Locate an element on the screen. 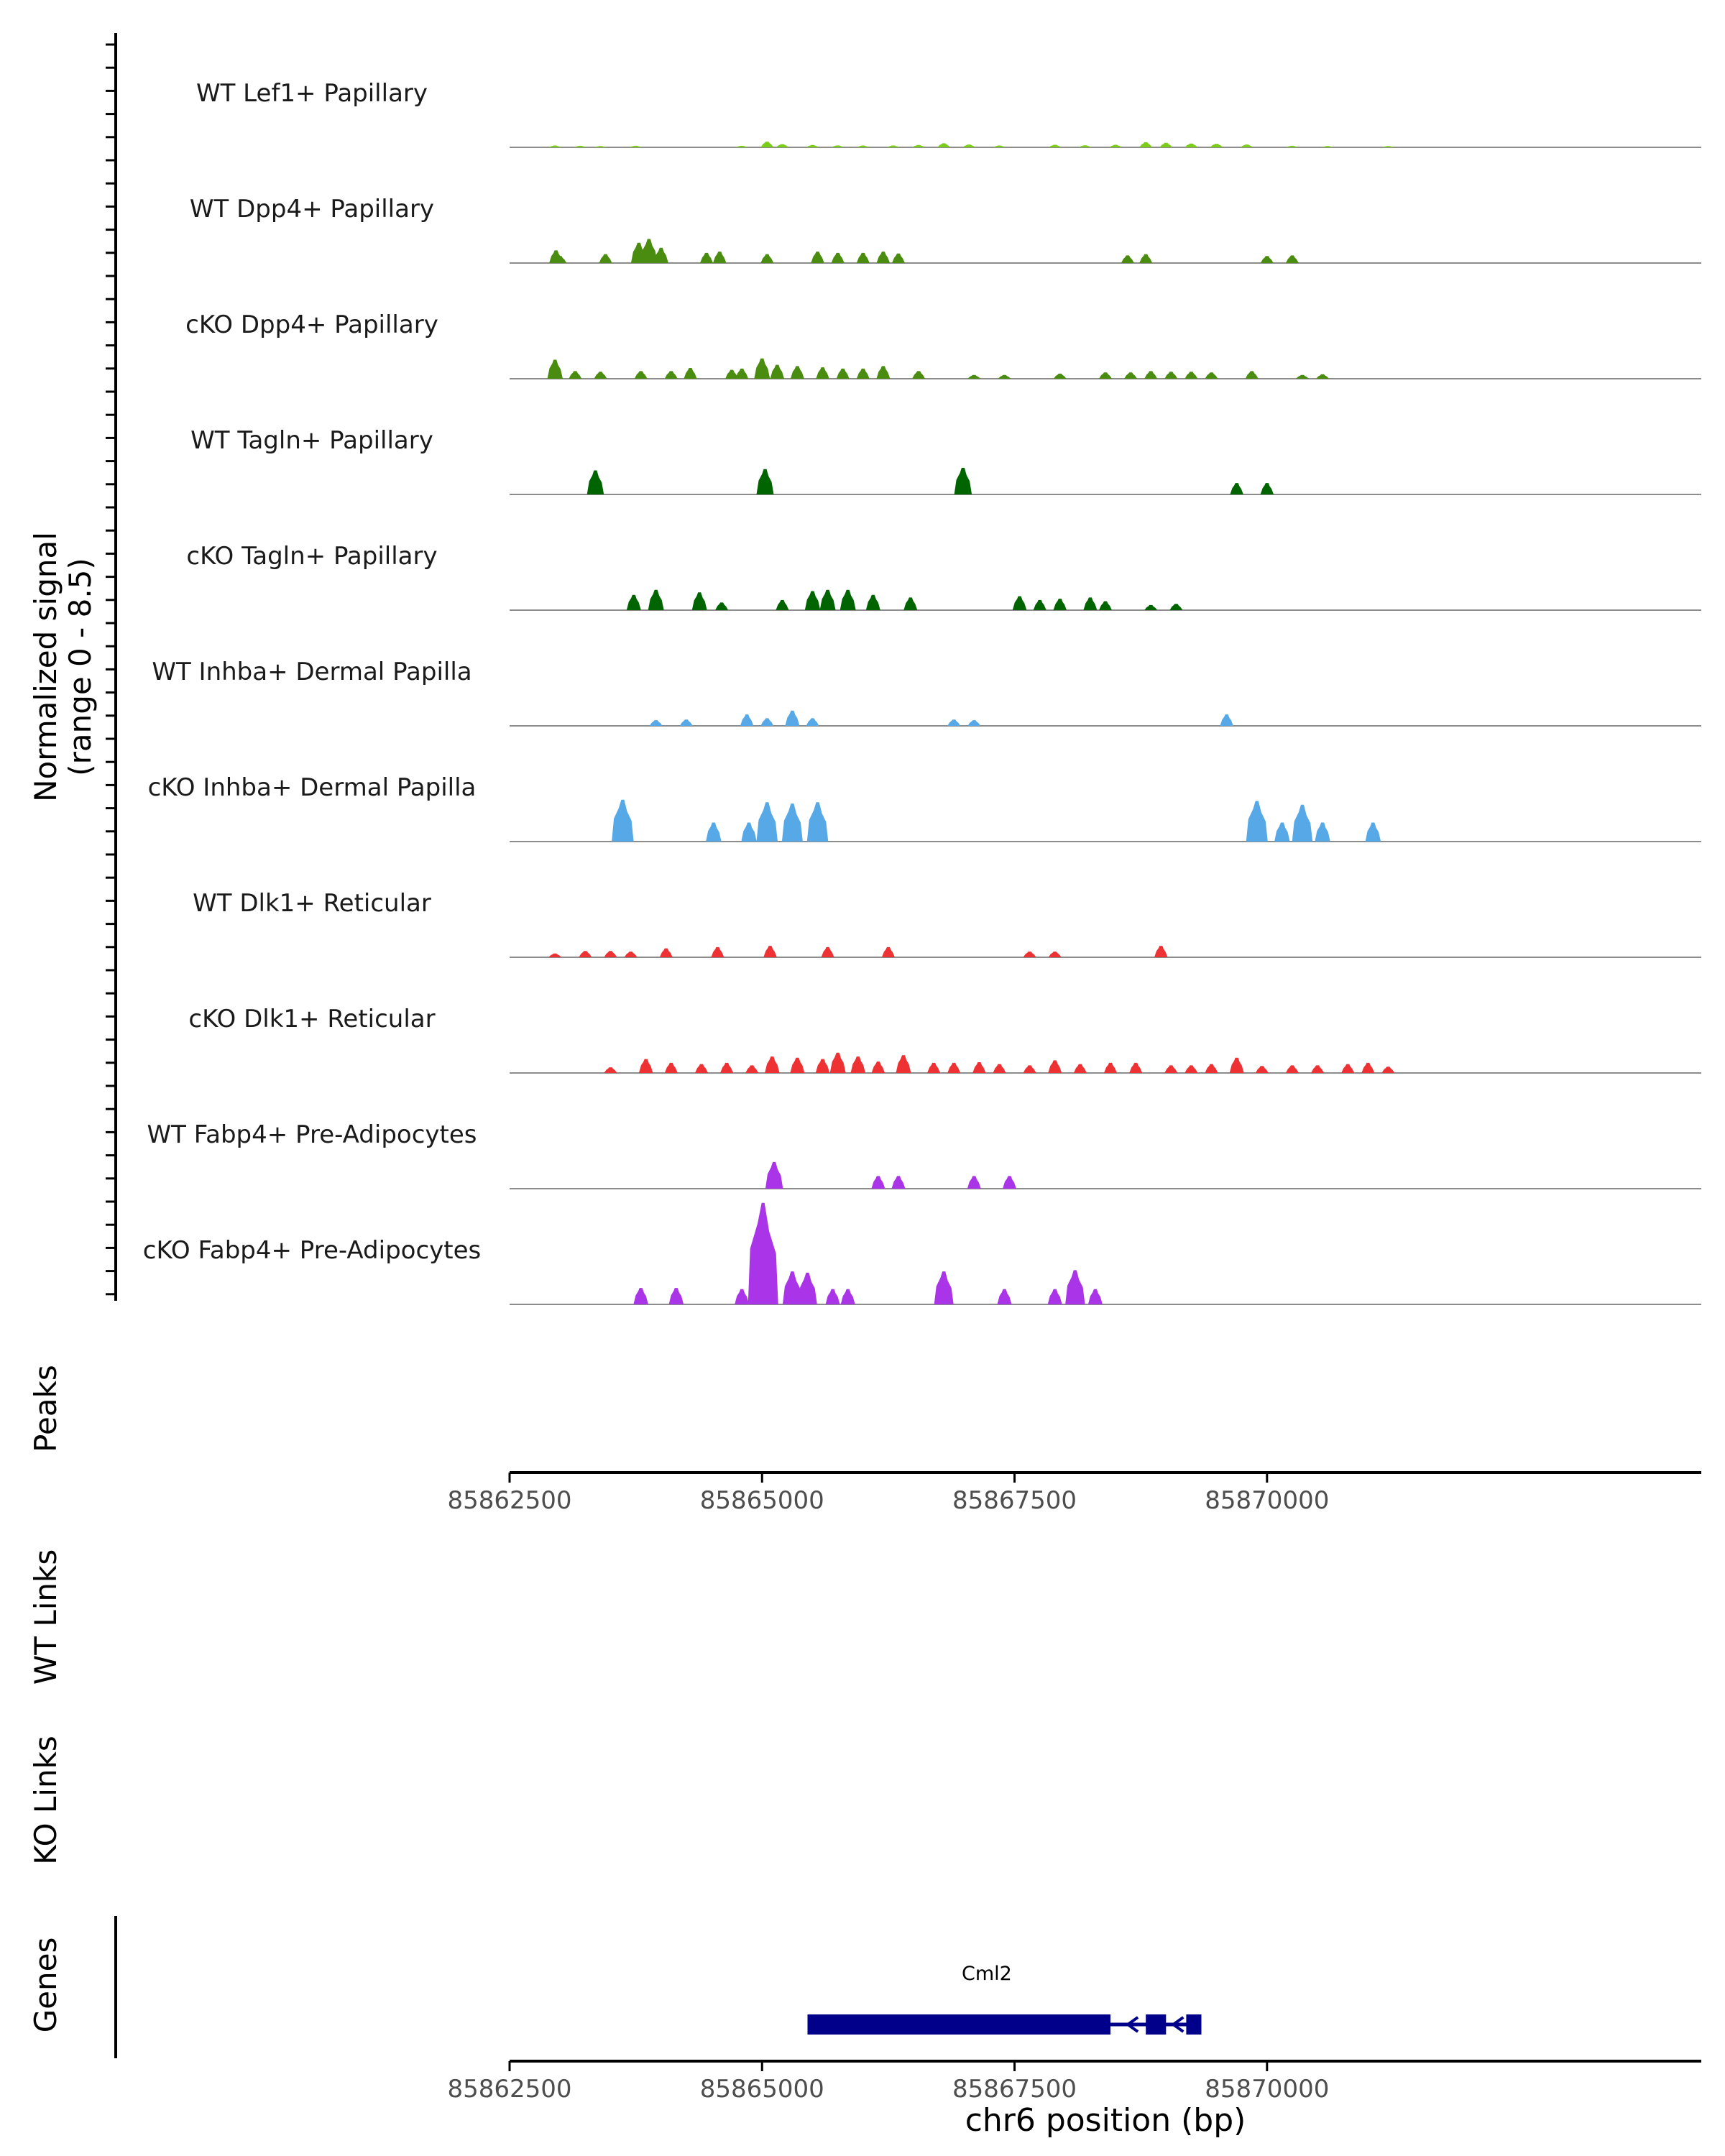  track-wt-inhba-dermal-papilla: WT Inhba+ Dermal Papilla is located at coordinates (926, 693).